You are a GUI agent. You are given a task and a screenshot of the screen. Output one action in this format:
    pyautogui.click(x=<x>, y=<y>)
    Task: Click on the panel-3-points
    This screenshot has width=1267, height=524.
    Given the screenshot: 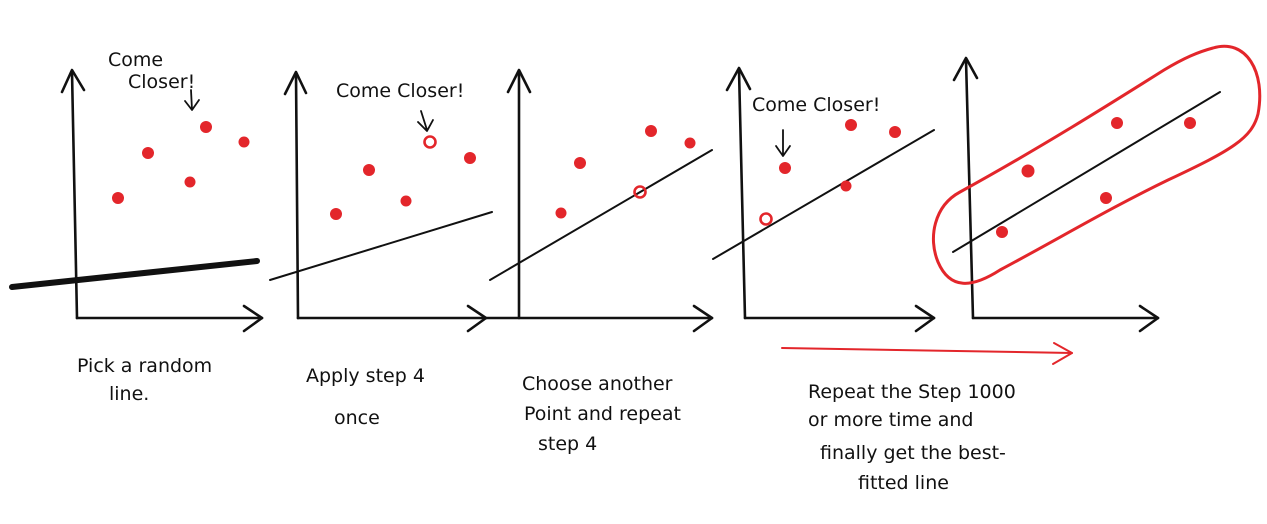 What is the action you would take?
    pyautogui.click(x=625, y=172)
    